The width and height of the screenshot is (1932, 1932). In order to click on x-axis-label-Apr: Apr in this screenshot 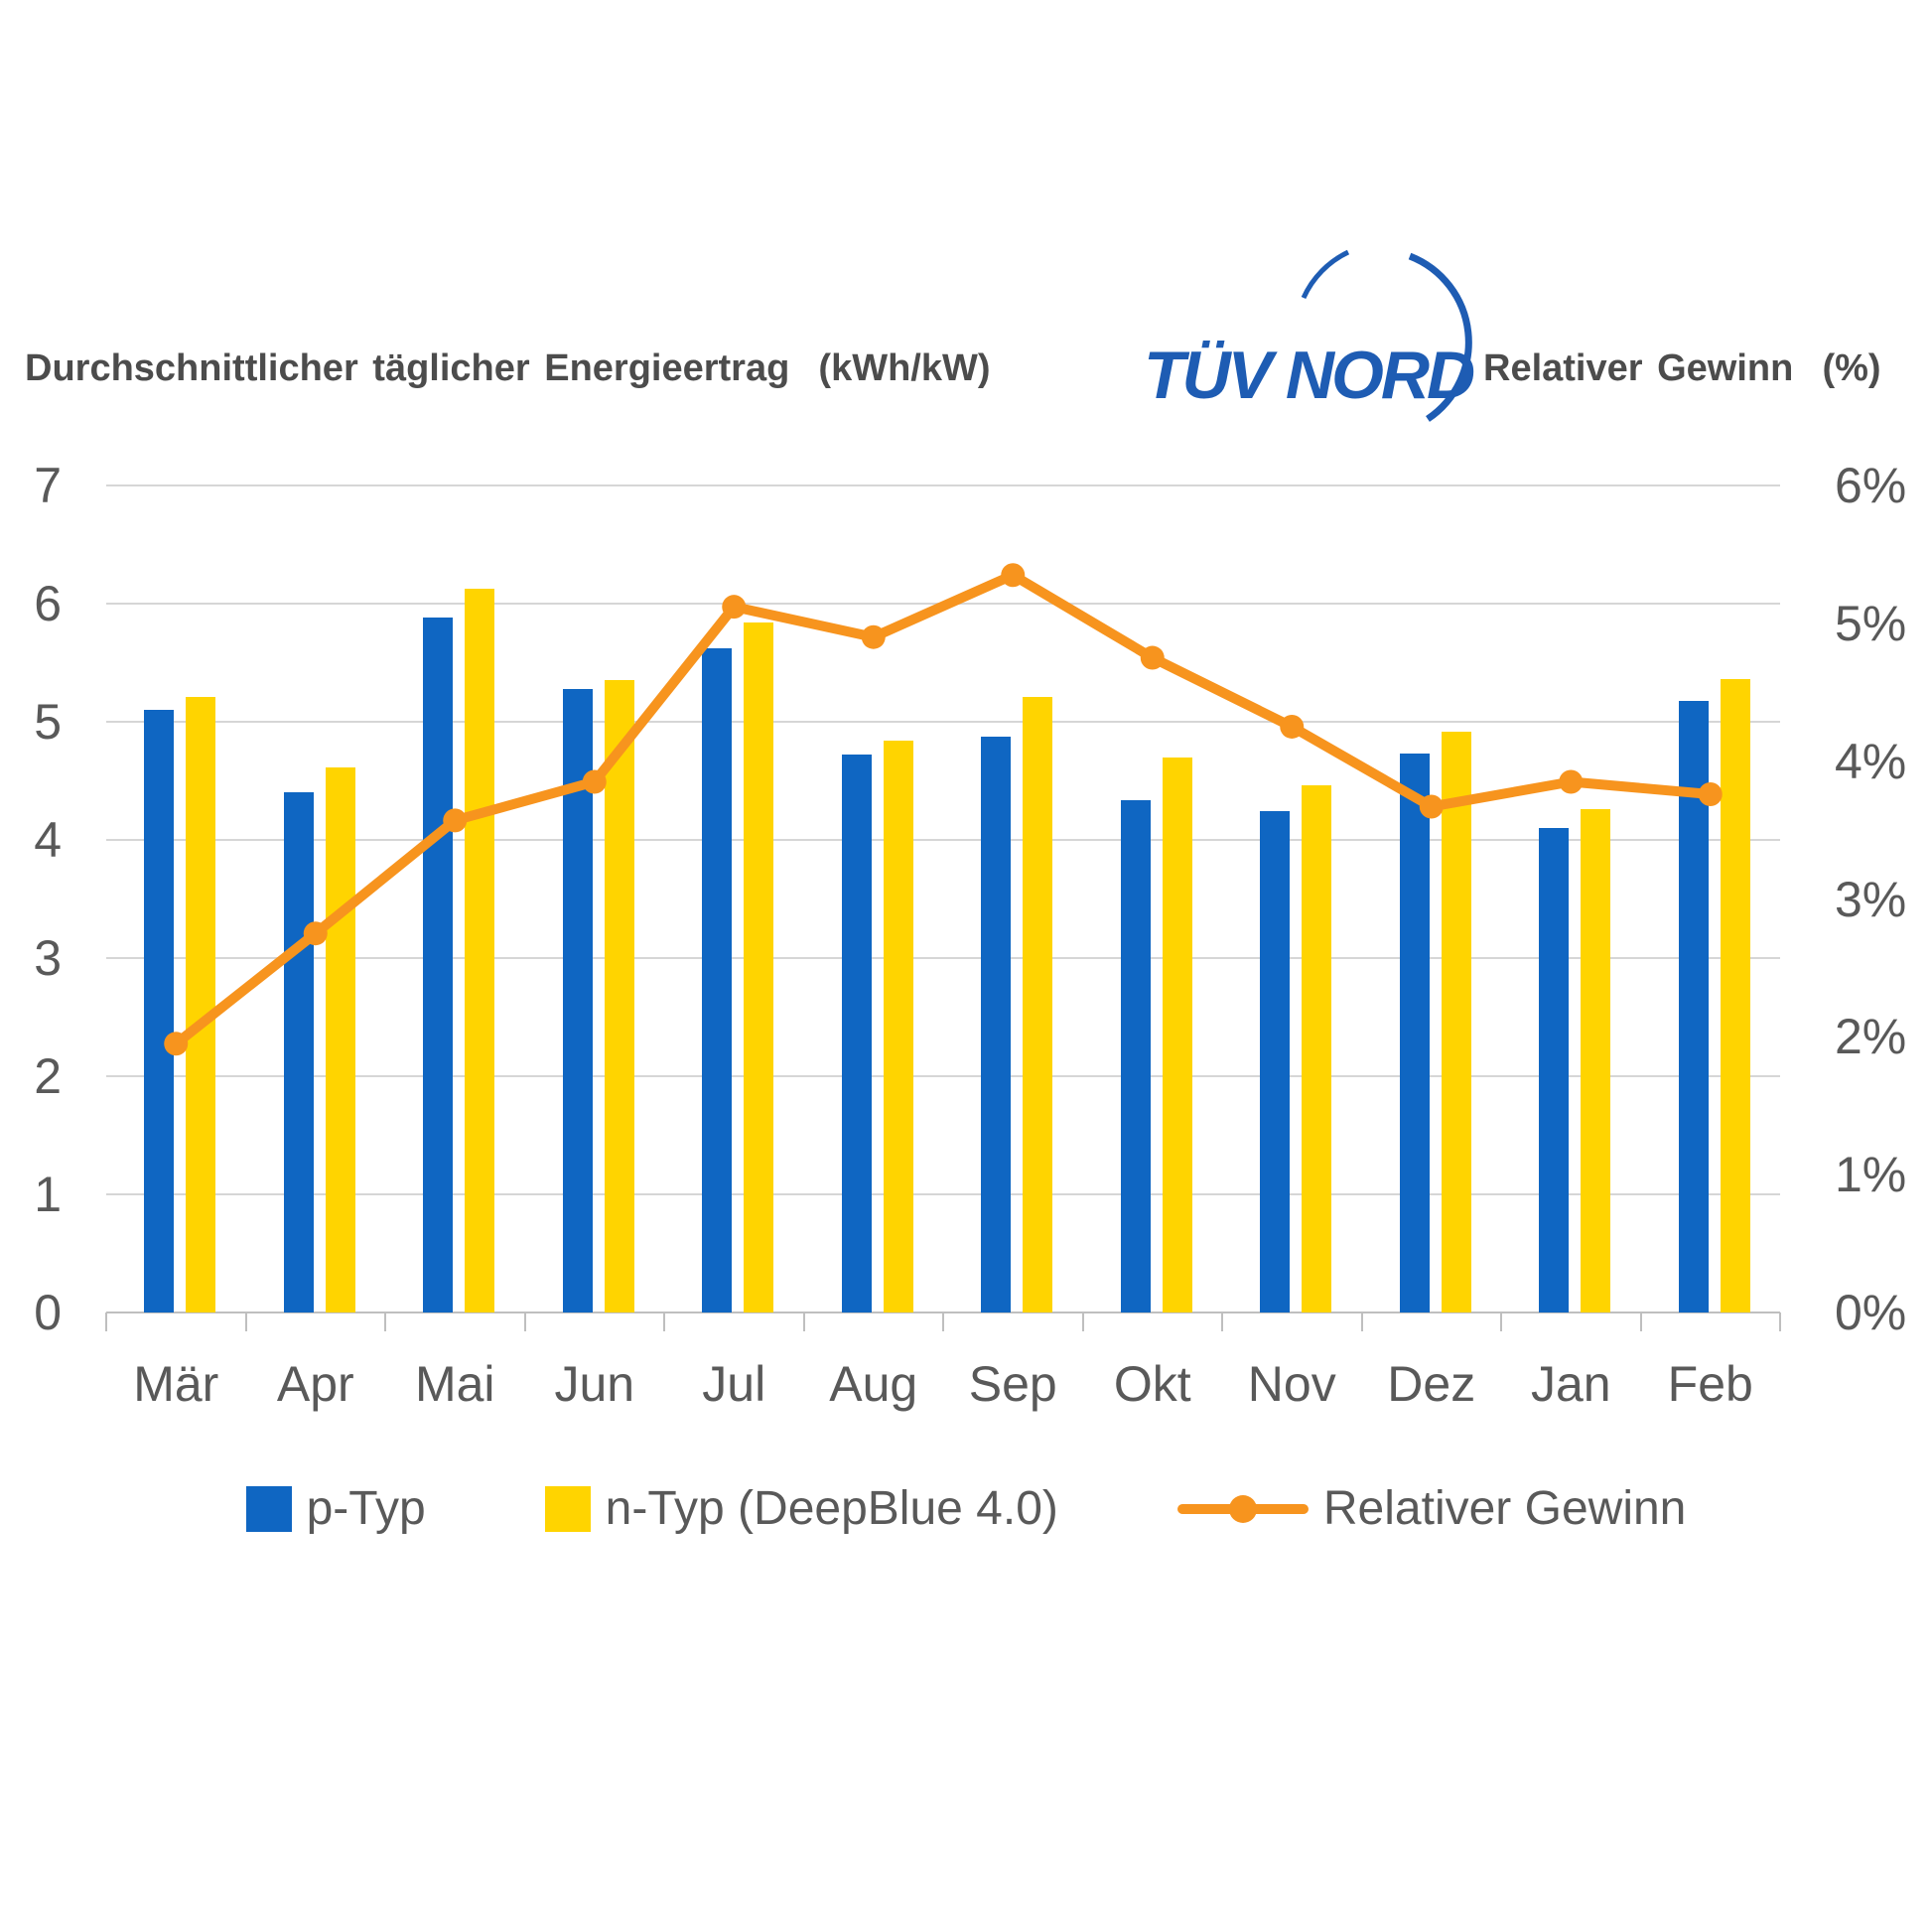, I will do `click(315, 1384)`.